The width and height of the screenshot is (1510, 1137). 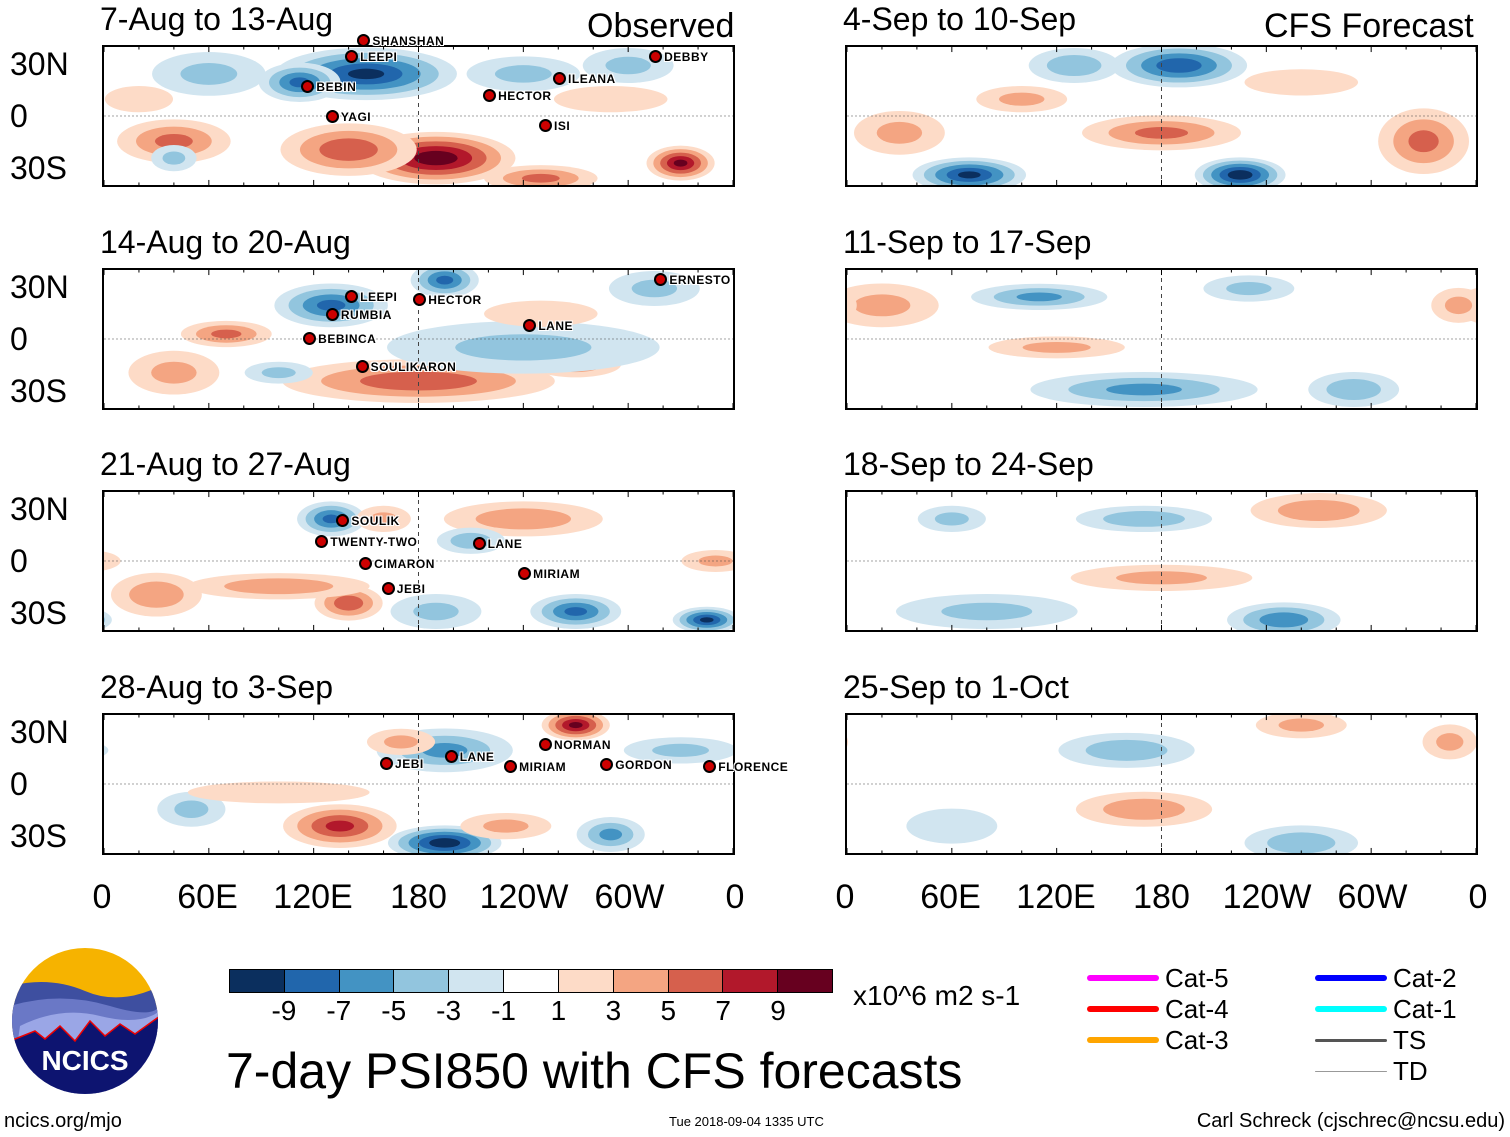 I want to click on map-panel: SOULIK TWENTY-TWO CIMARON JEBI LANE MIRIAM, so click(x=418, y=561).